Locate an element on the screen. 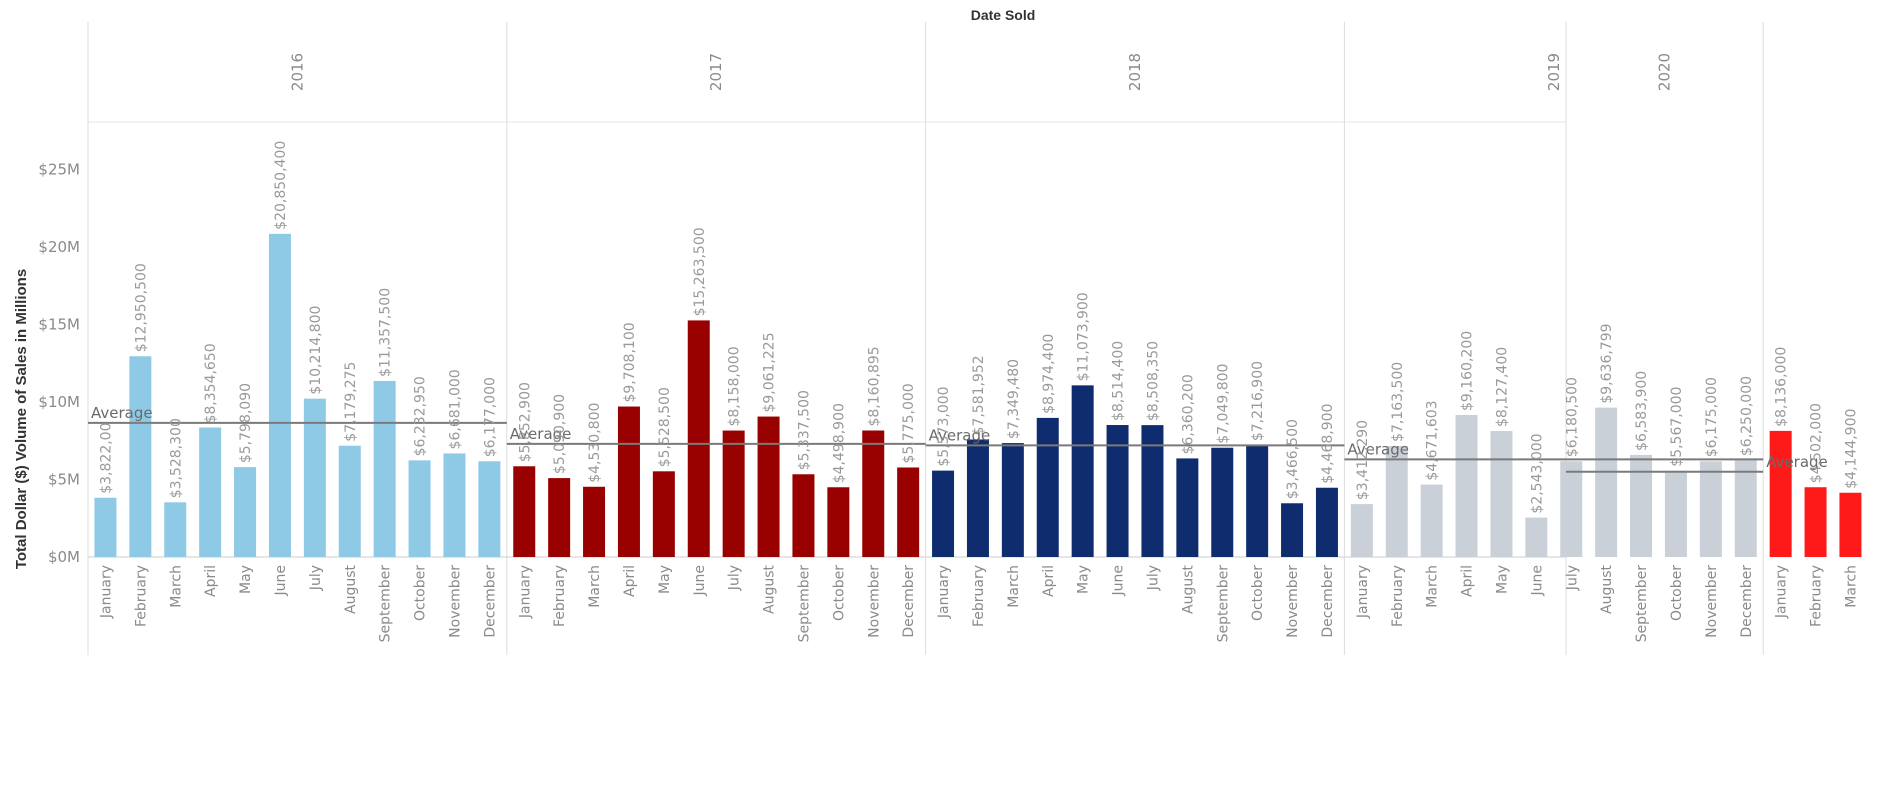 The height and width of the screenshot is (792, 1883). value-label: $9,636,799 is located at coordinates (1607, 363).